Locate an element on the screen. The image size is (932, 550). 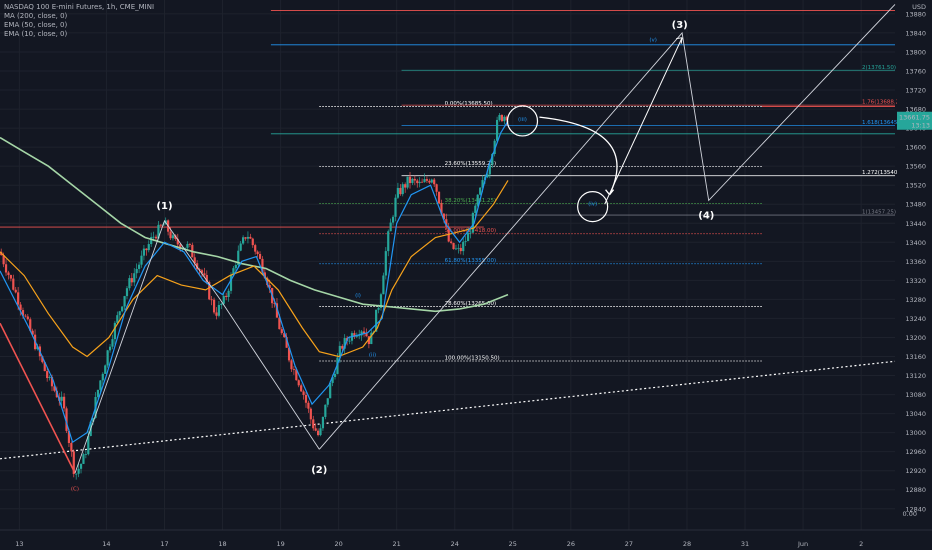
price-badge-countdown: 13:13 is located at coordinates (920, 126).